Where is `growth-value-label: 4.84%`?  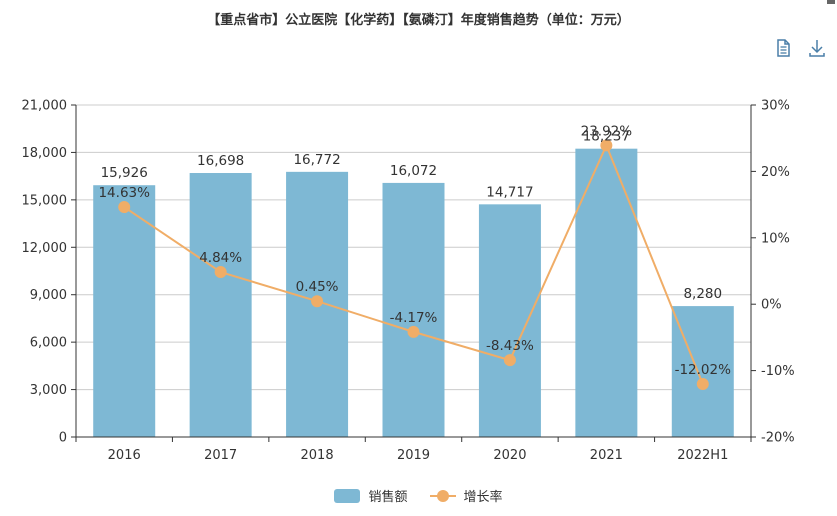 growth-value-label: 4.84% is located at coordinates (220, 258).